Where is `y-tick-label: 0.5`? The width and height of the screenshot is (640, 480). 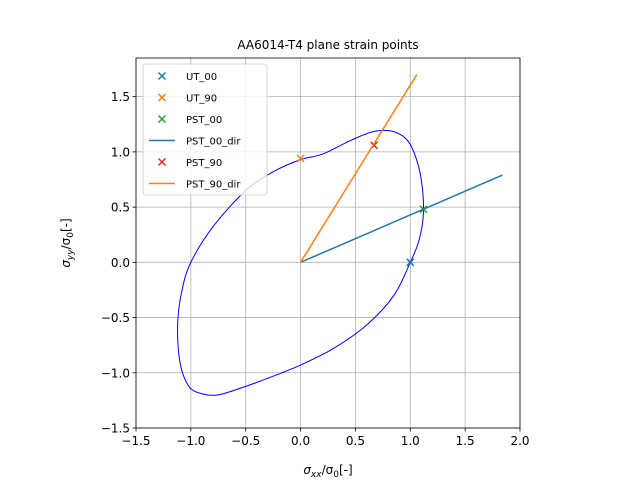
y-tick-label: 0.5 is located at coordinates (120, 208).